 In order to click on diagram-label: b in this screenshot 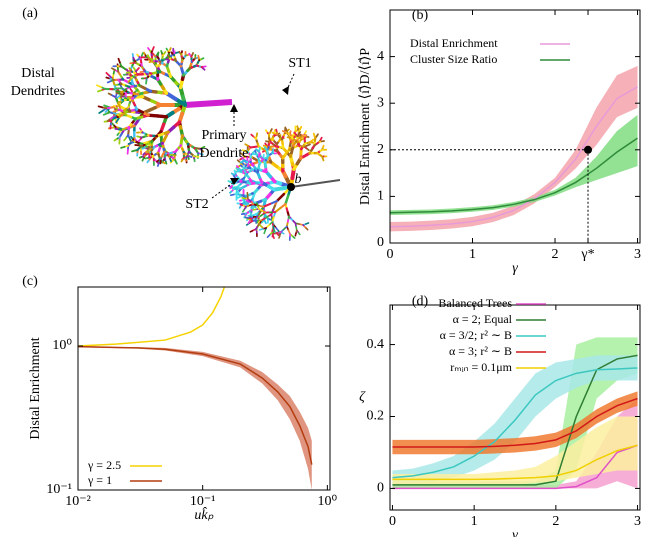, I will do `click(298, 179)`.